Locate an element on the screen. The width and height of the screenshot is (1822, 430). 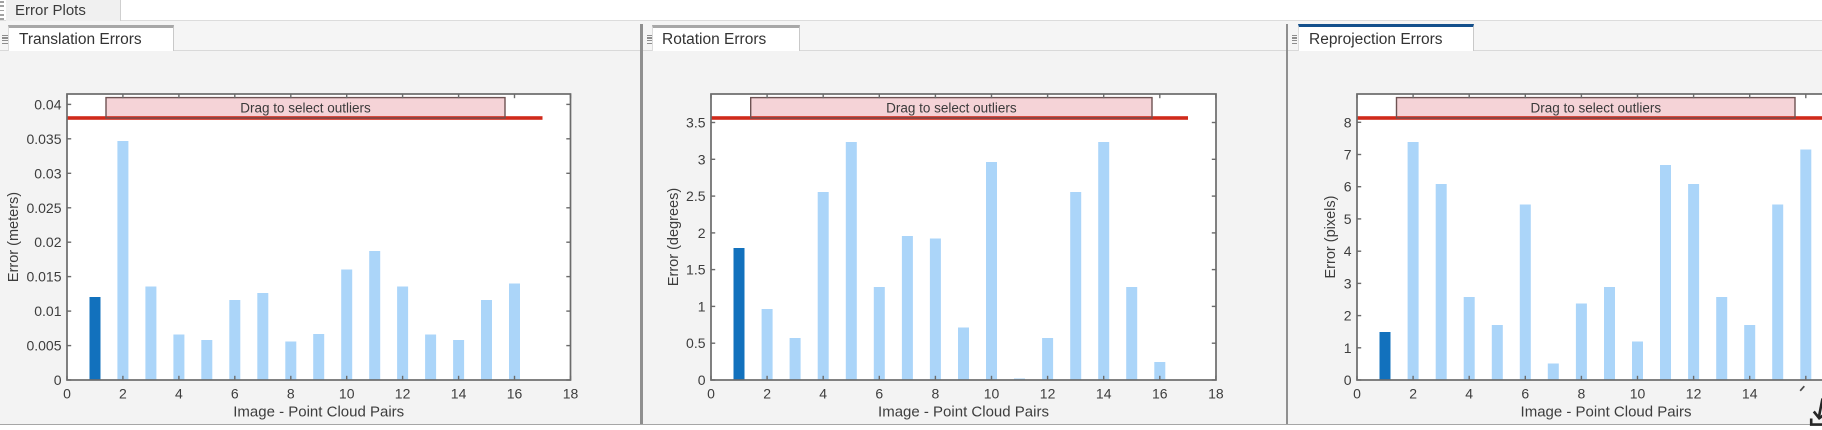
svg-text: 0.035 is located at coordinates (43, 139).